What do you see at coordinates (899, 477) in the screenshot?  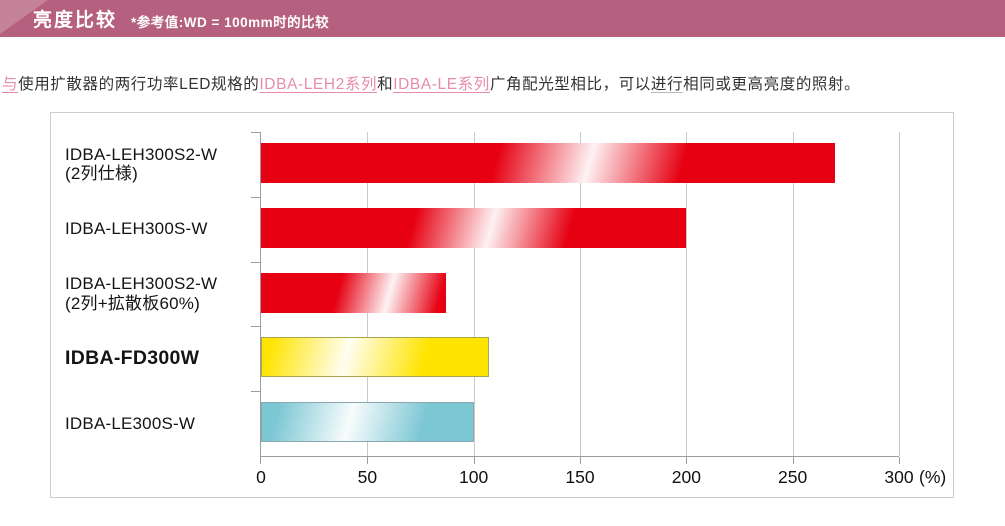 I see `x-axis-tick-label: 300` at bounding box center [899, 477].